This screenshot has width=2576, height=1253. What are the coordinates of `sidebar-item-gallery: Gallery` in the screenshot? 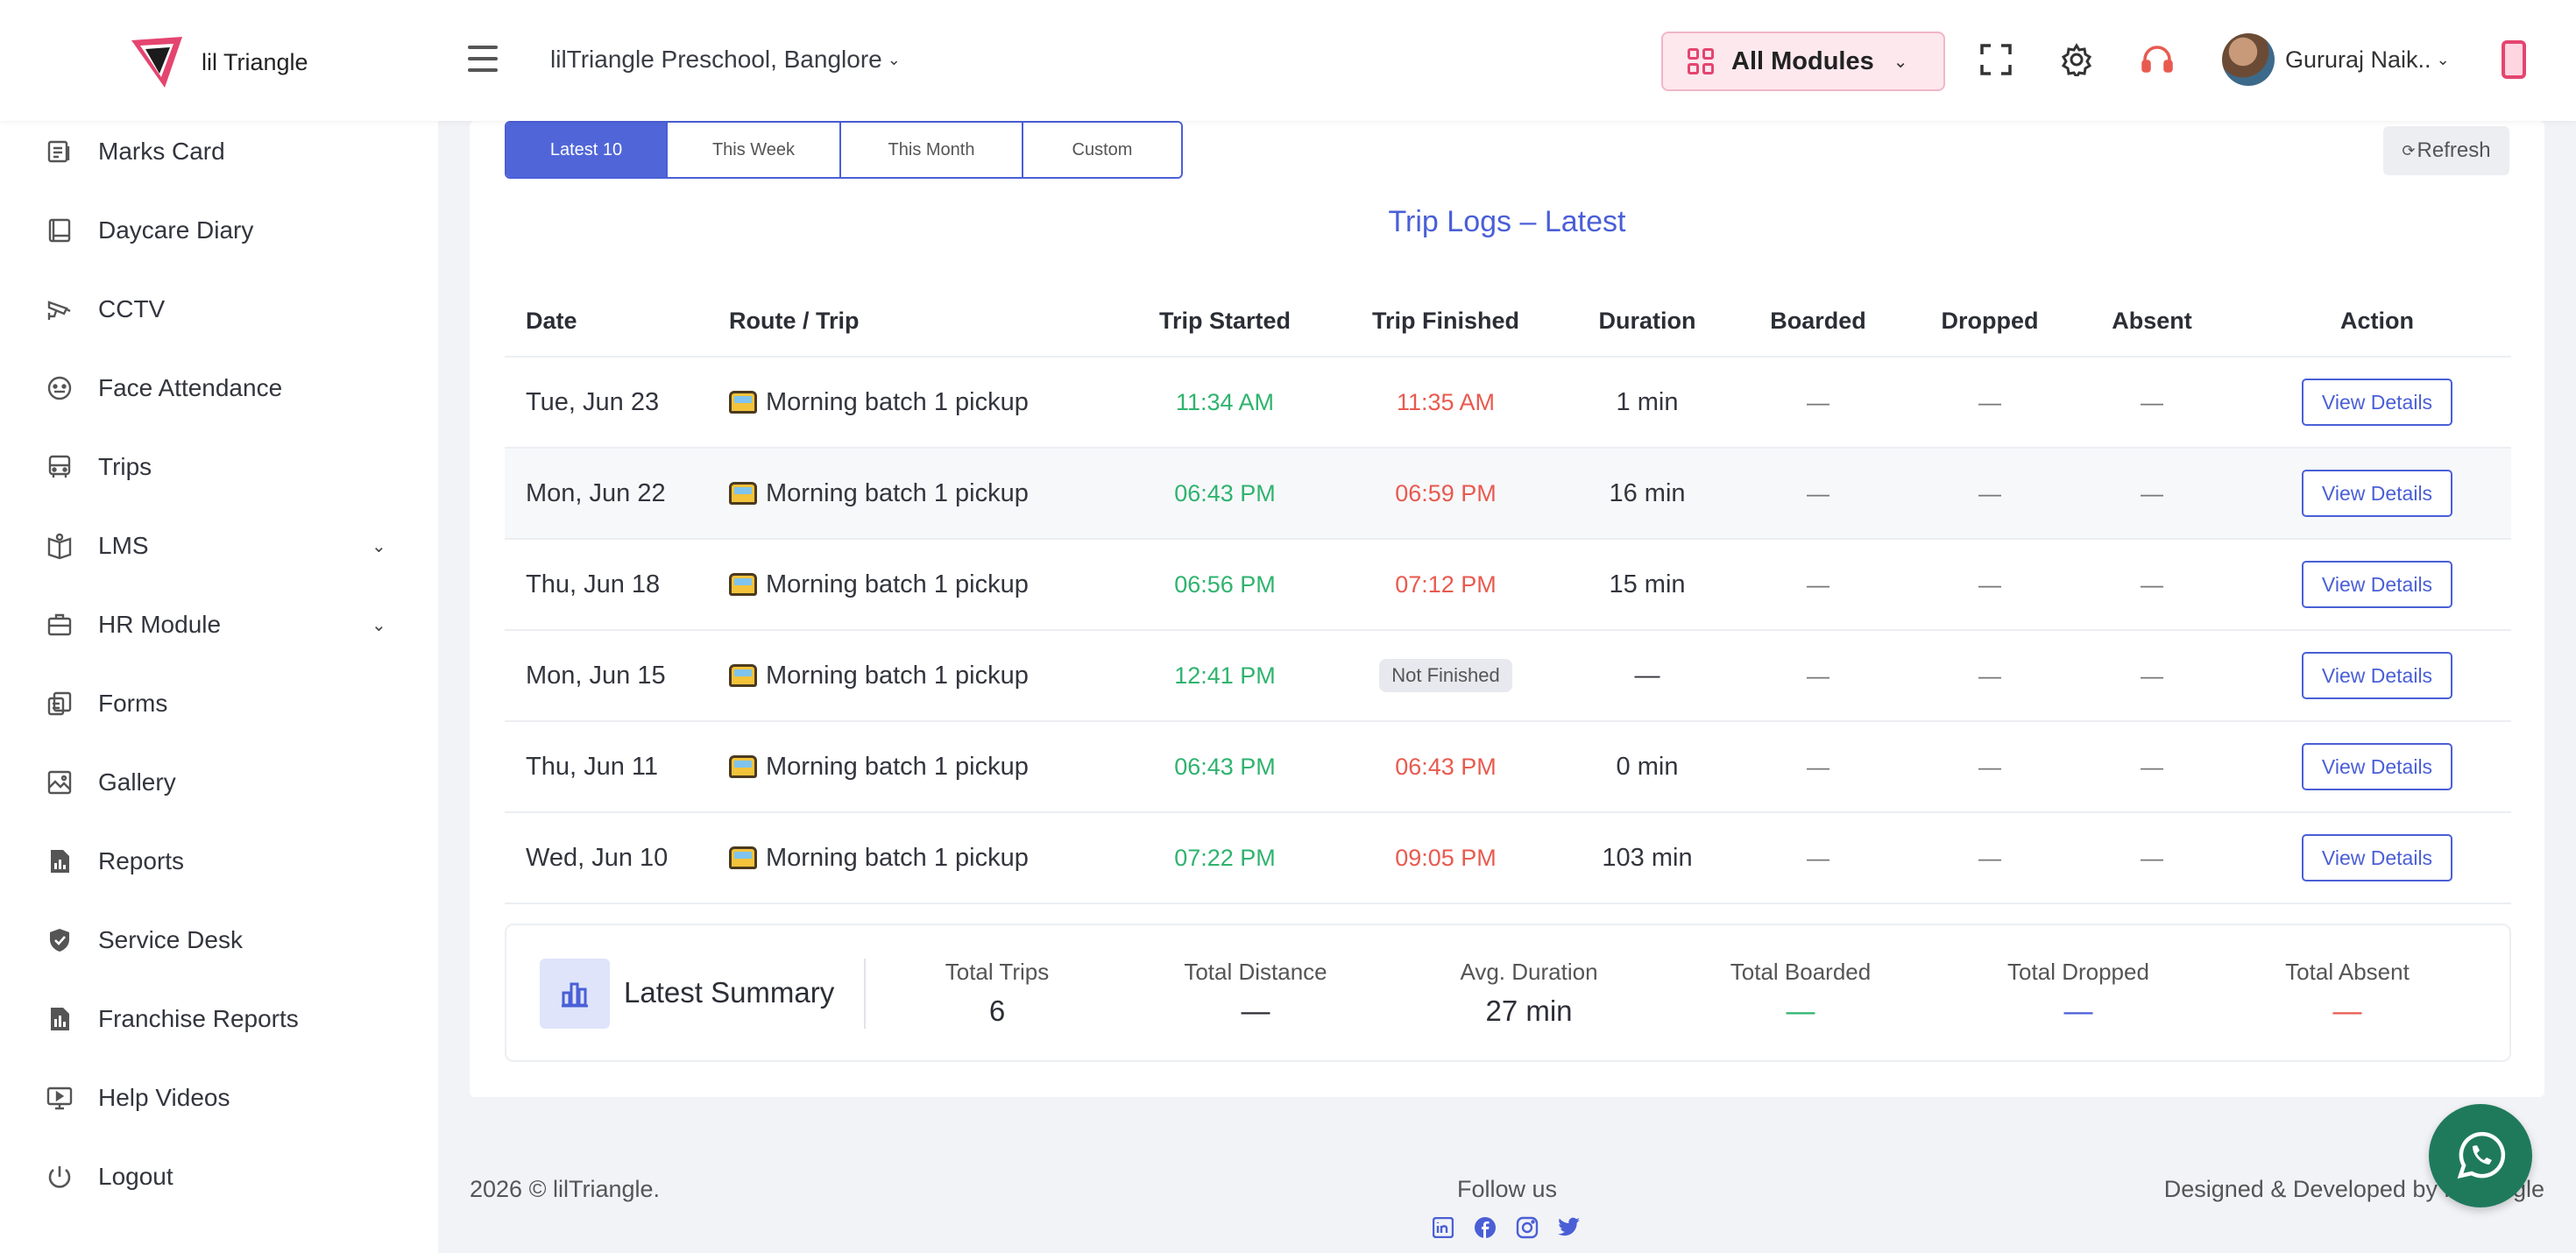 It's located at (219, 782).